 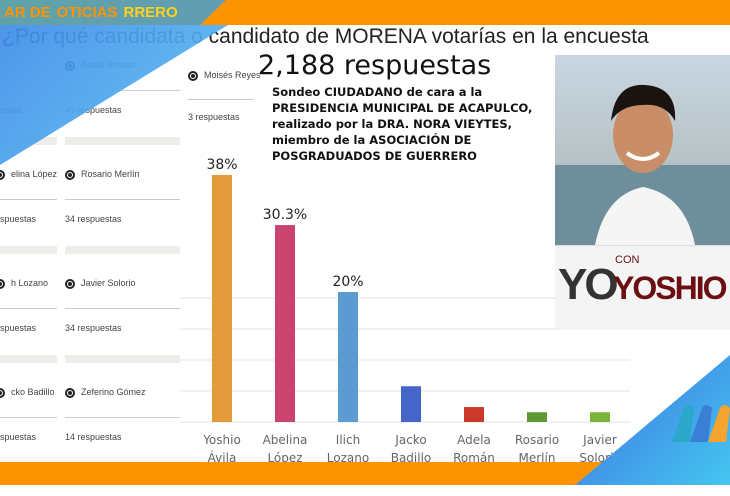 I want to click on form-option: cko Badillo espuestas, so click(x=28, y=429).